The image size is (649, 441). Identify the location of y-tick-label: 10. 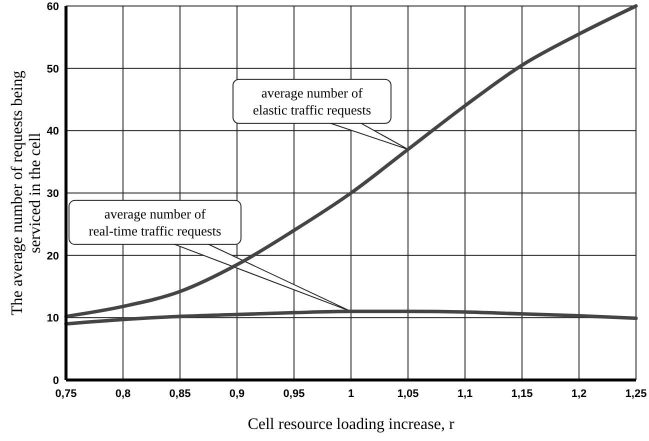
(52, 318).